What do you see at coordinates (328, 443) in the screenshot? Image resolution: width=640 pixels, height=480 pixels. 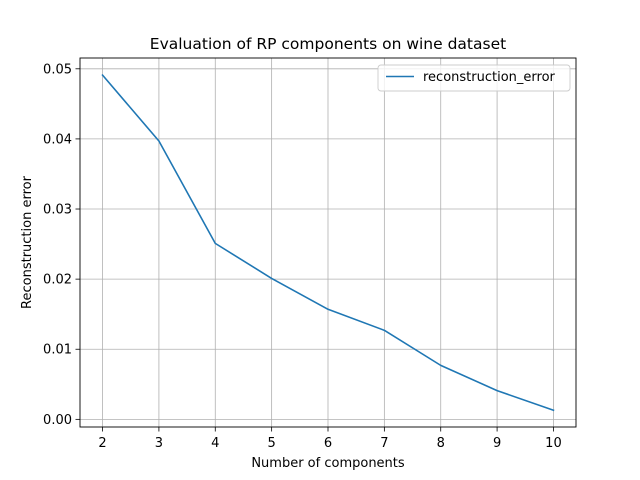 I see `x-tick-label: 6` at bounding box center [328, 443].